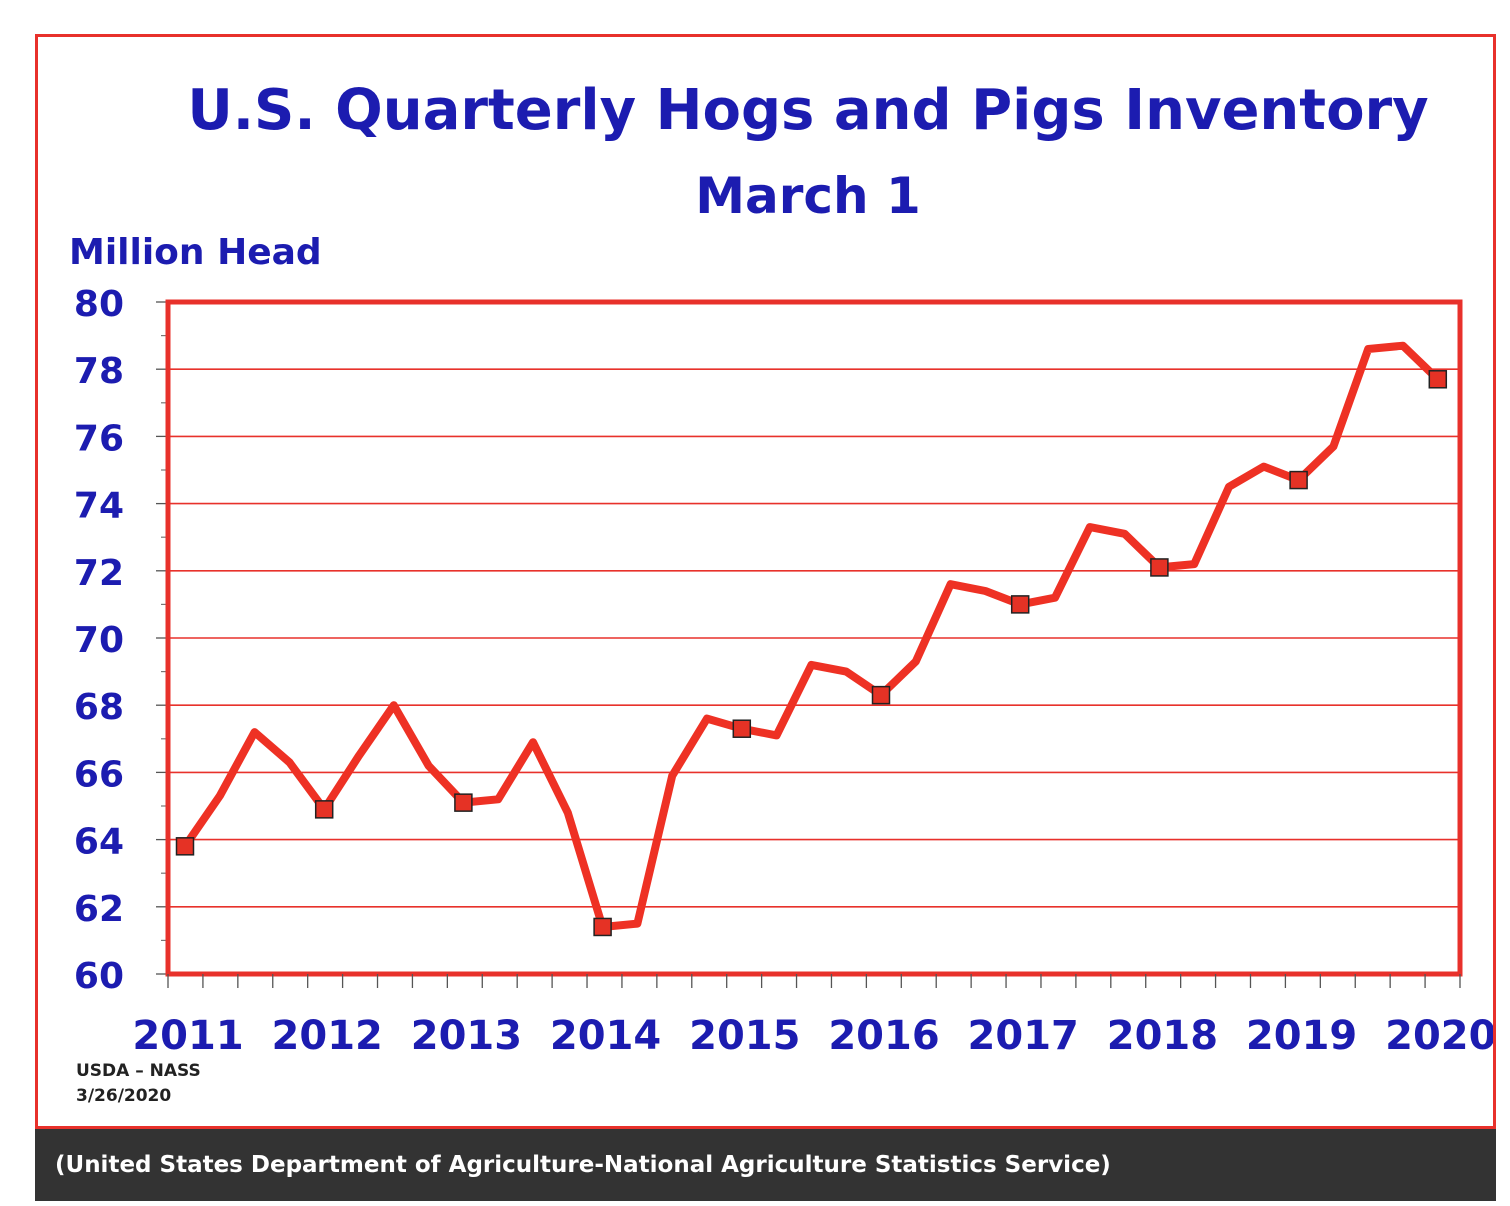  What do you see at coordinates (807, 110) in the screenshot?
I see `chart-title: U.S. Quarterly Hogs and Pigs Inventory` at bounding box center [807, 110].